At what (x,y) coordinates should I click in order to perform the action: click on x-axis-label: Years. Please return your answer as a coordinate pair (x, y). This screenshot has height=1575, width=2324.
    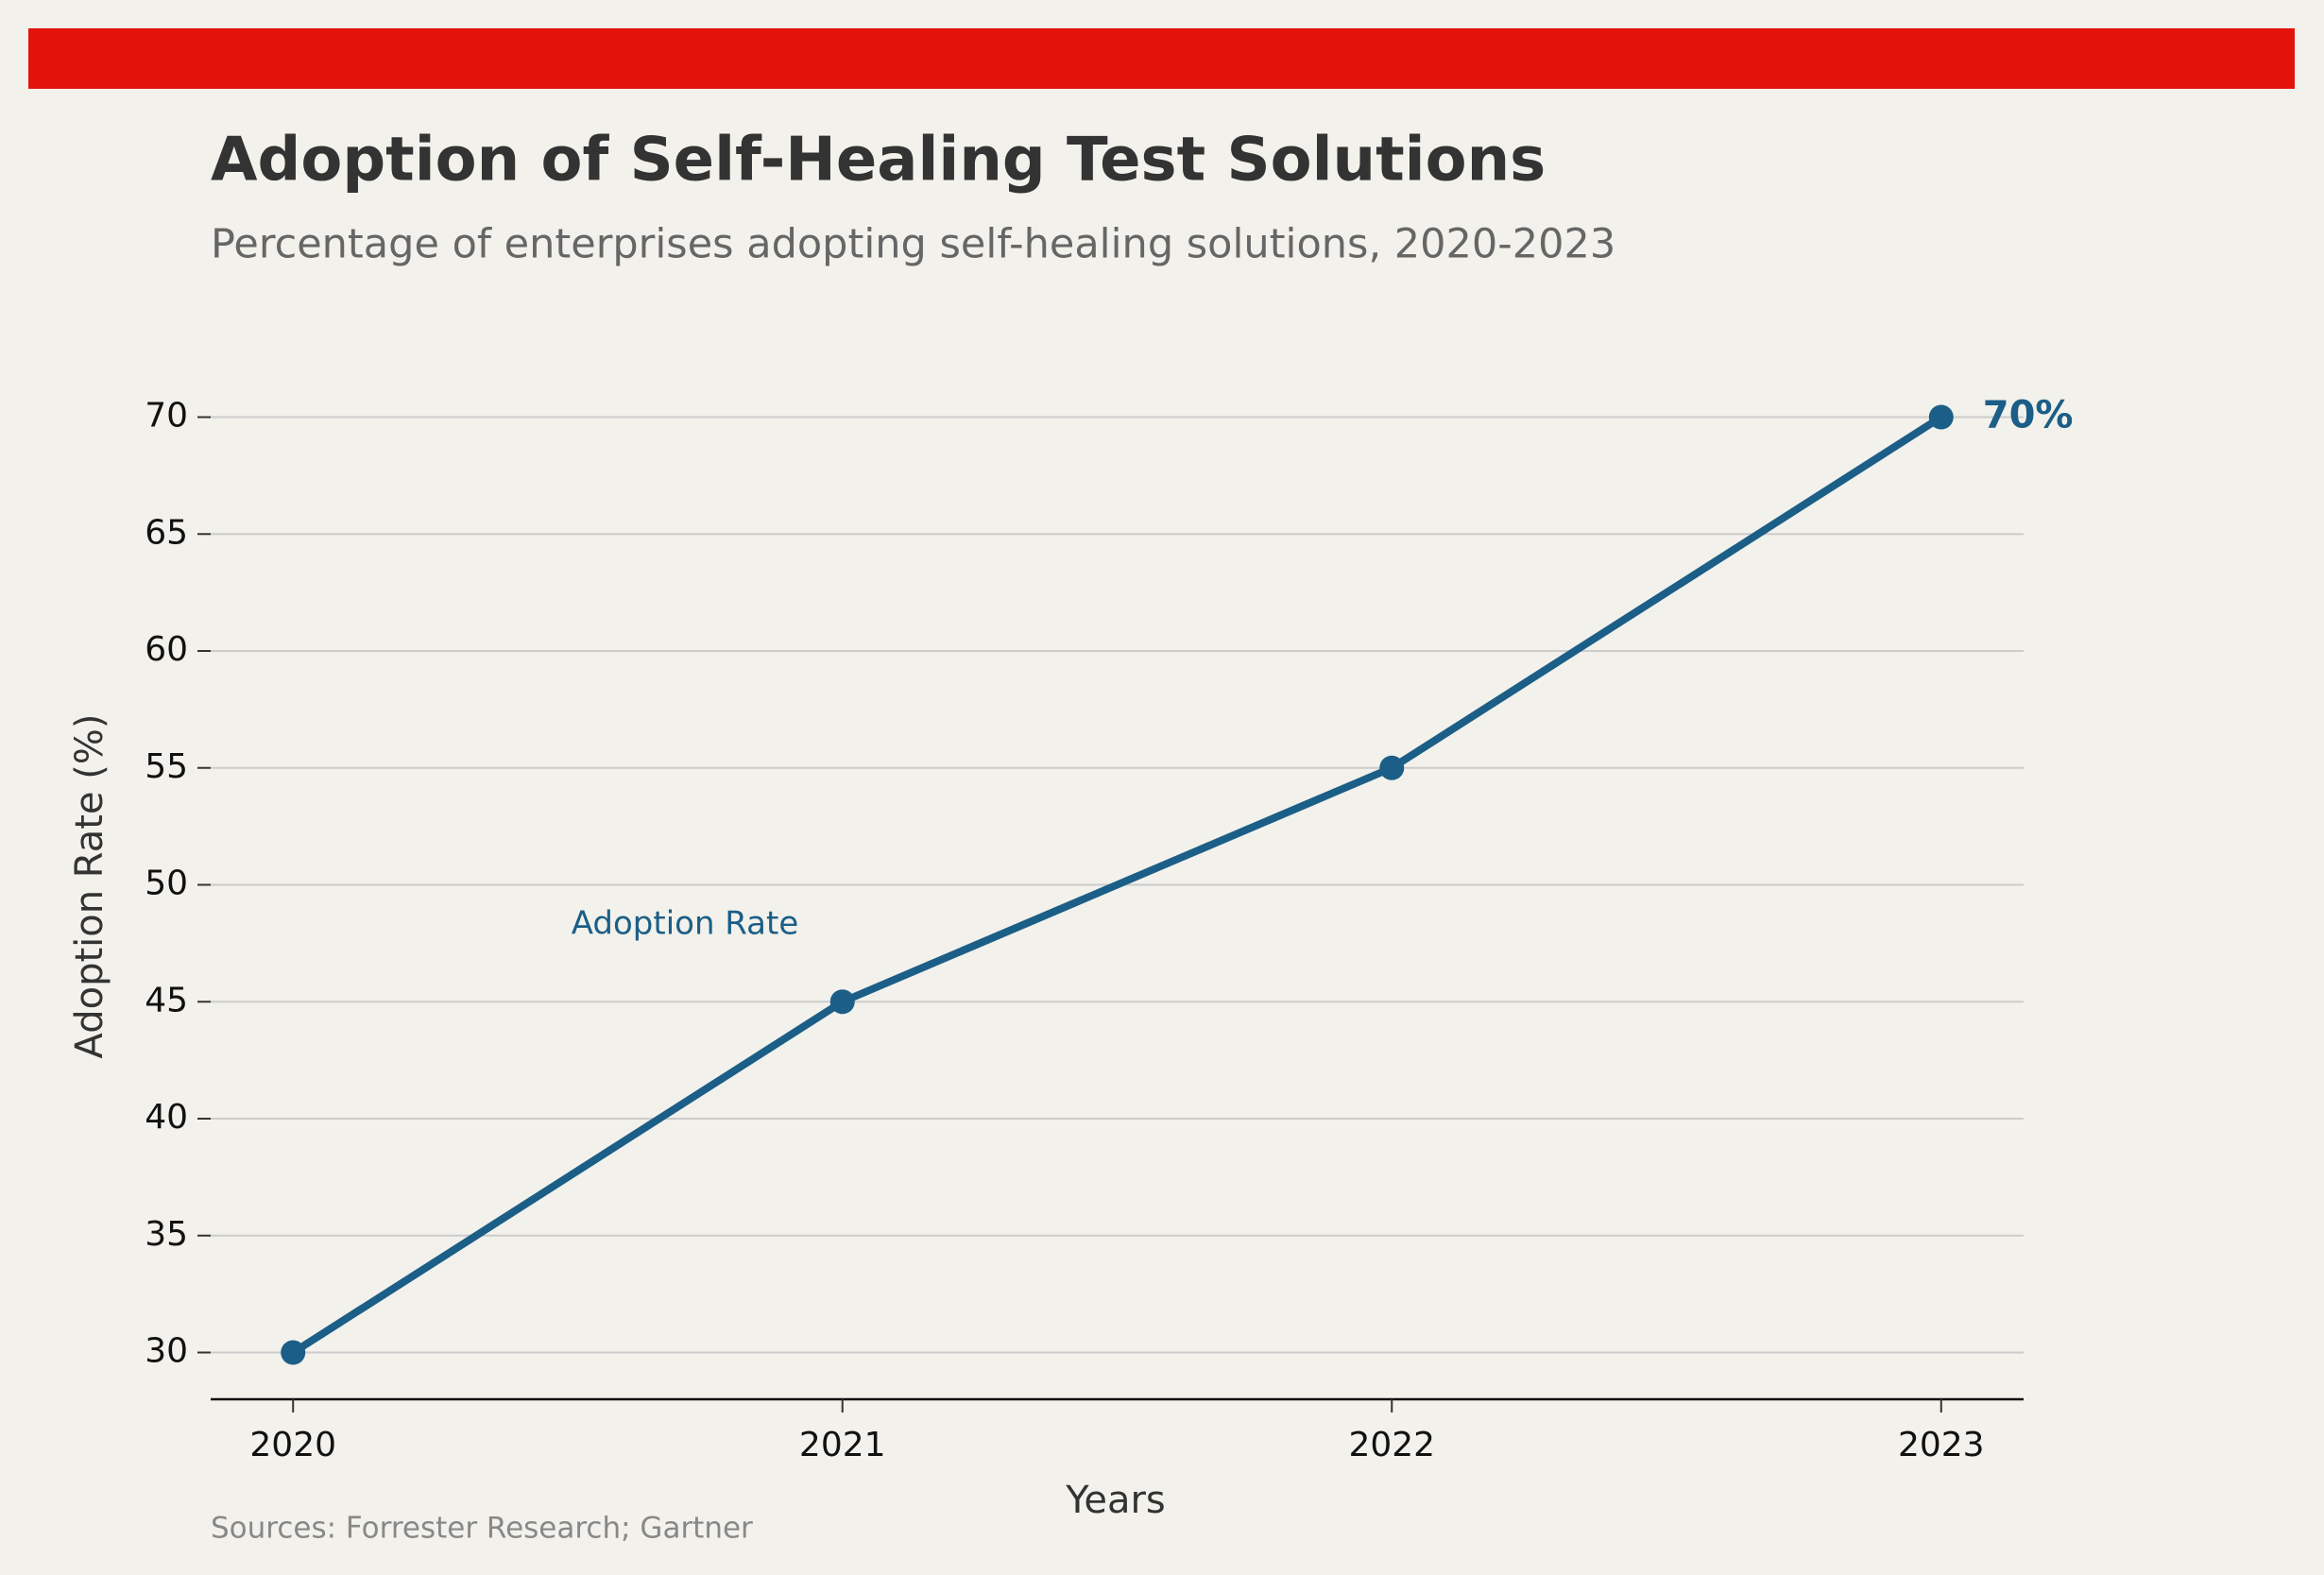
    Looking at the image, I should click on (1115, 1500).